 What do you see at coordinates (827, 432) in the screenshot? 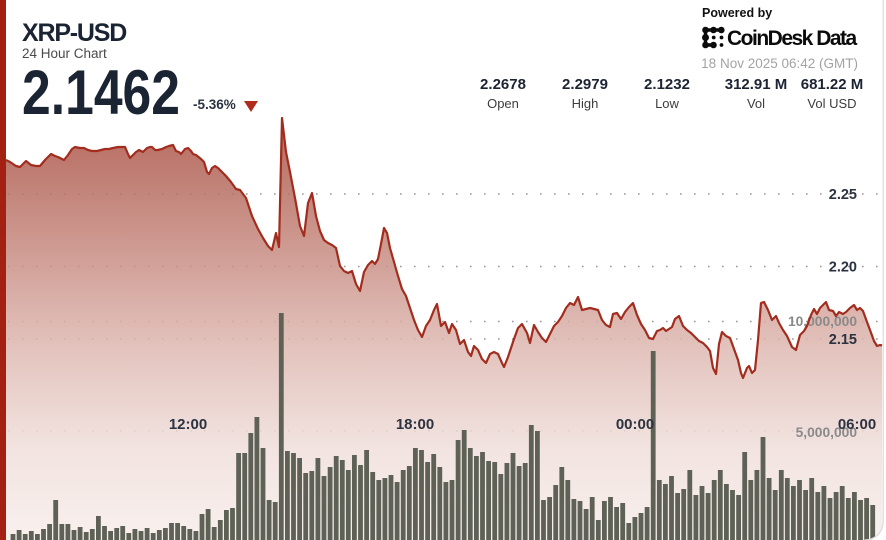
I see `svg-text: 5,000,000` at bounding box center [827, 432].